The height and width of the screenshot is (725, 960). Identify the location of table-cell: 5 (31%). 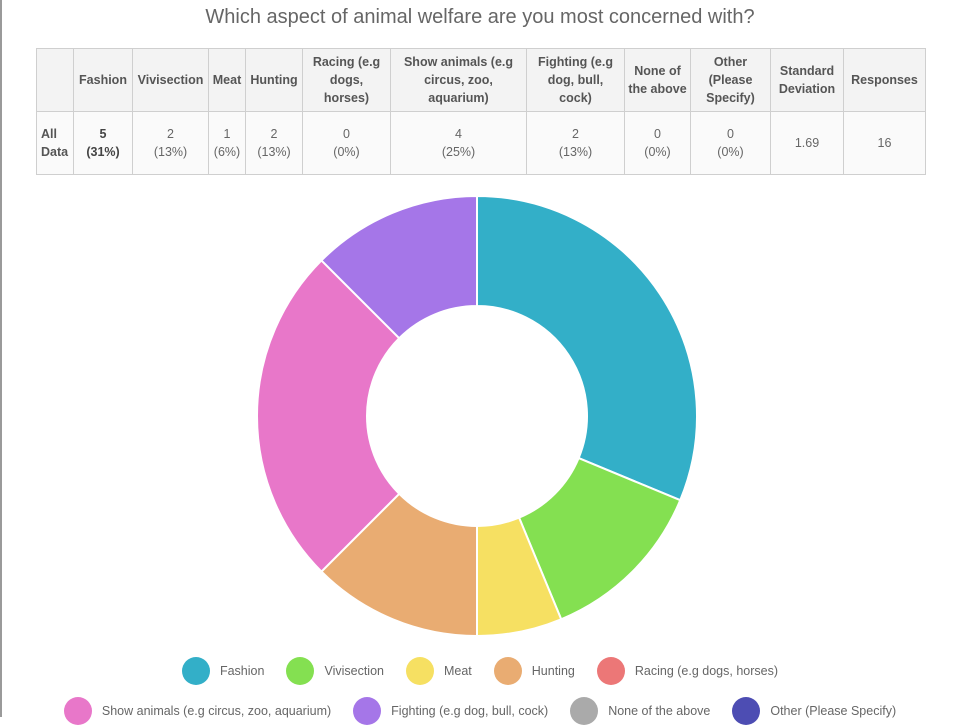
(103, 143).